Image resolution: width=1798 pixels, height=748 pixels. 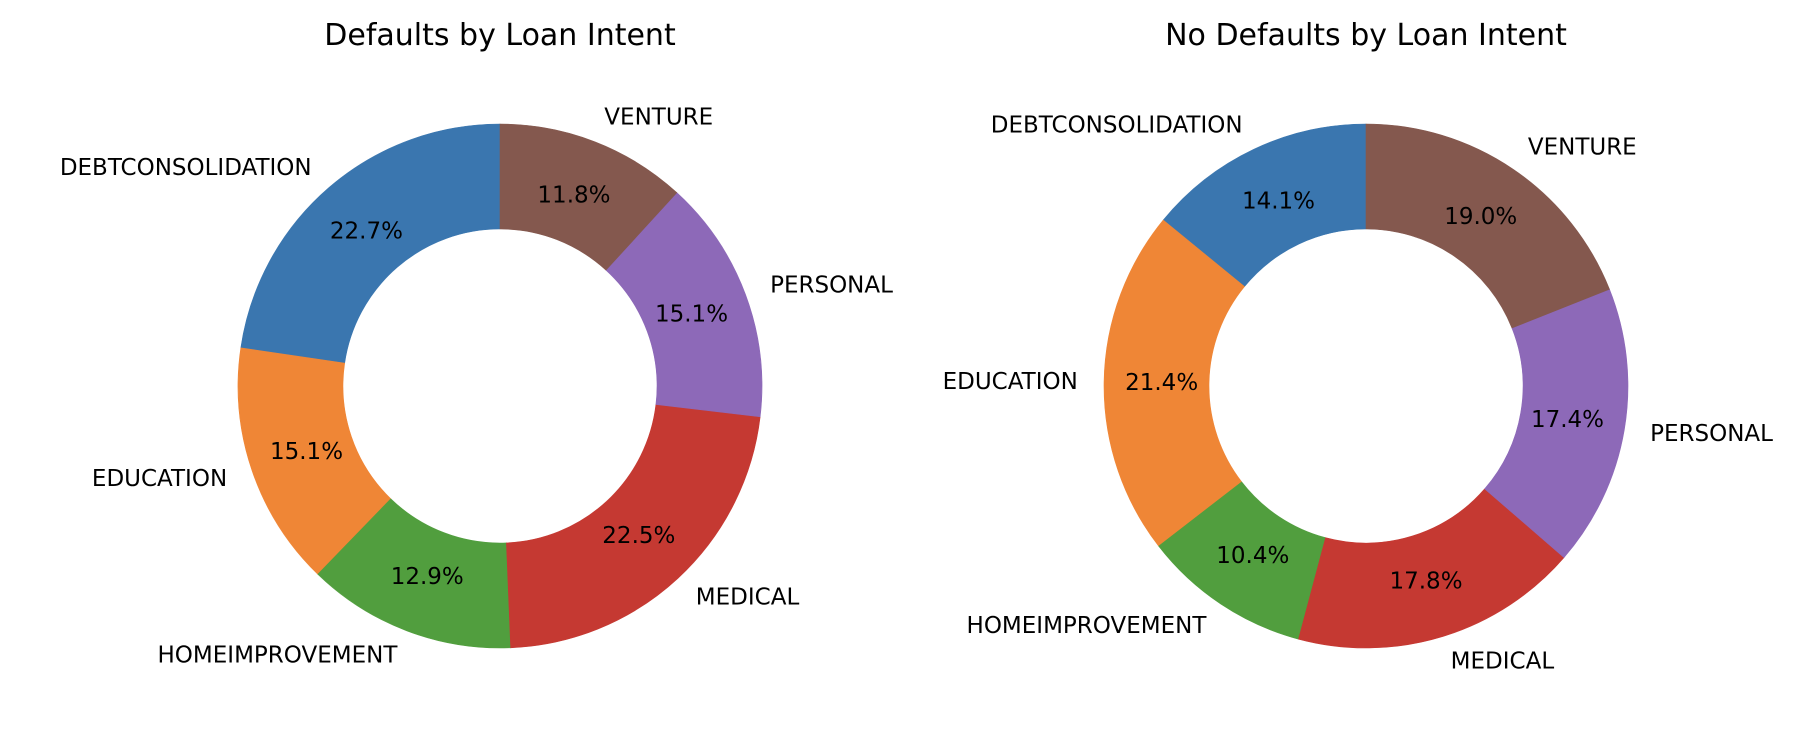 What do you see at coordinates (1480, 217) in the screenshot?
I see `percentage-label: 19.0%` at bounding box center [1480, 217].